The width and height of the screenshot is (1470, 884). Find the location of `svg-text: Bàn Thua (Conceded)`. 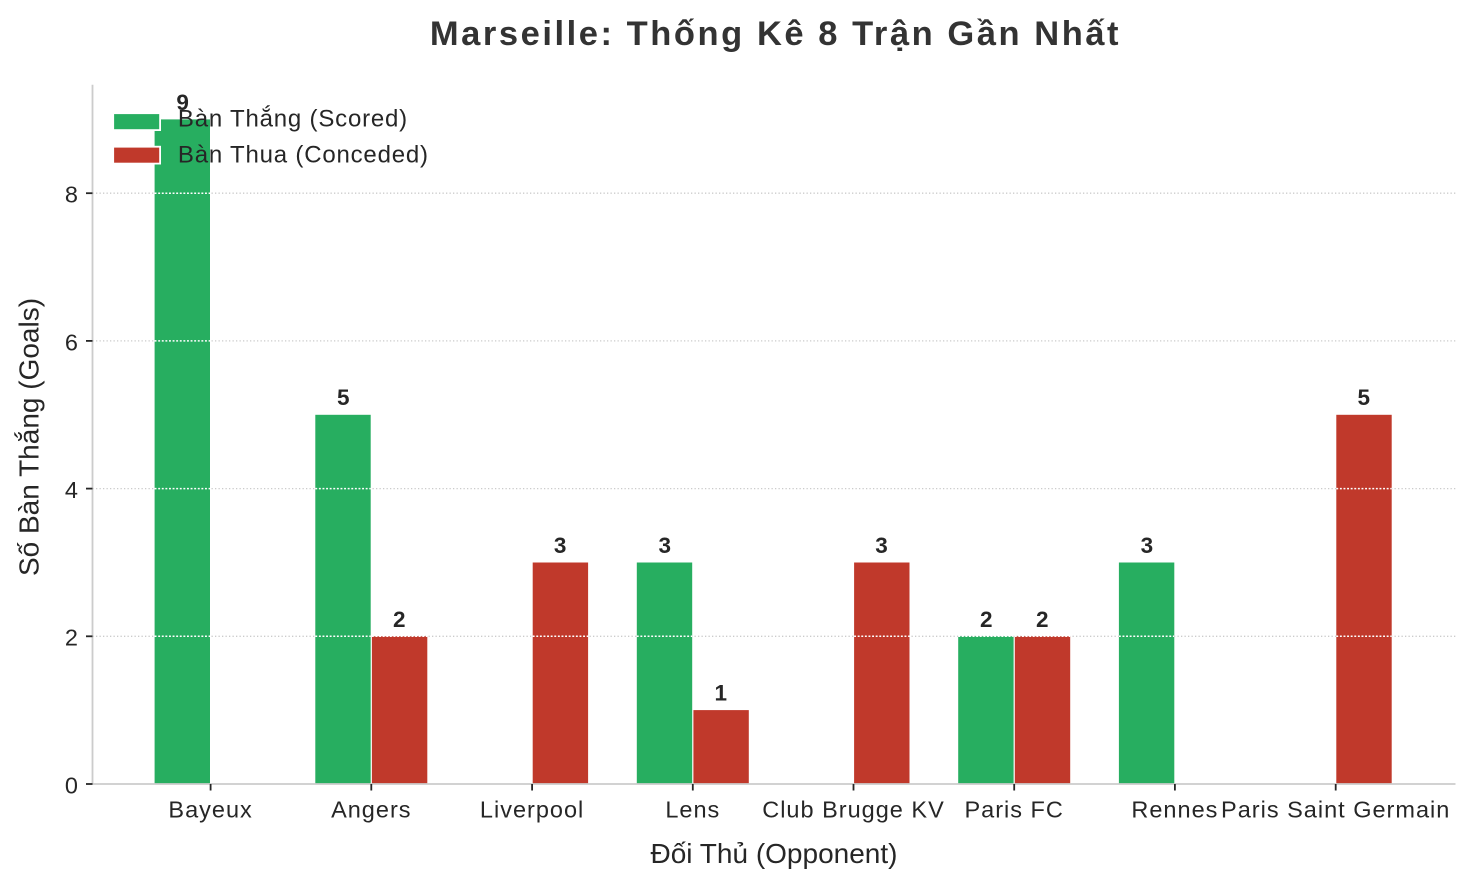

svg-text: Bàn Thua (Conceded) is located at coordinates (303, 154).